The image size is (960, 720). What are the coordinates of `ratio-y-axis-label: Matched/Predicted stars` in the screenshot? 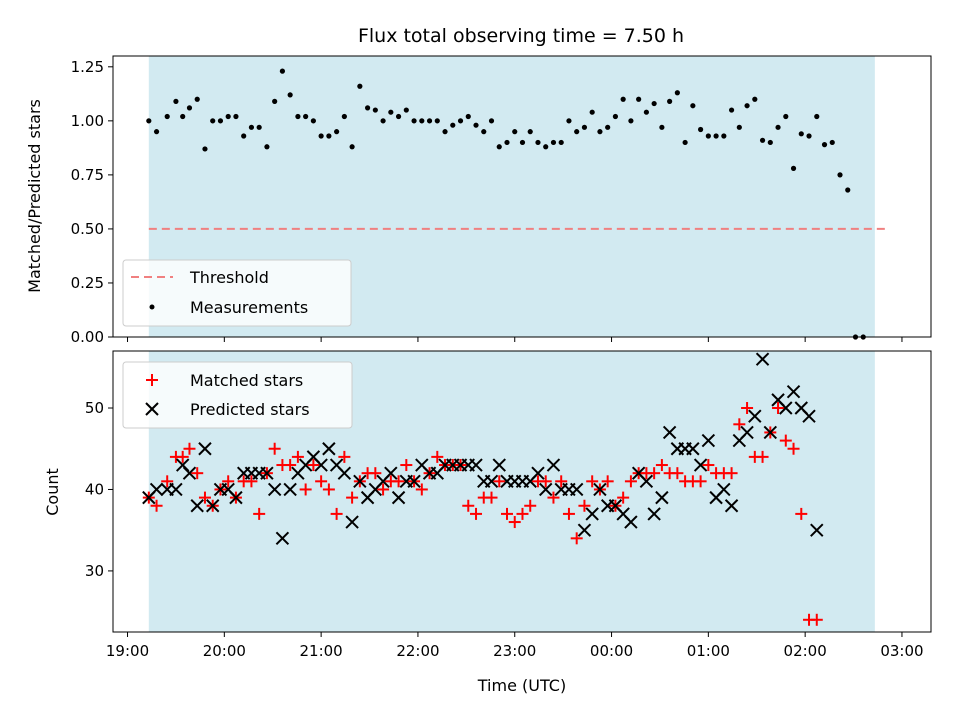 It's located at (34, 196).